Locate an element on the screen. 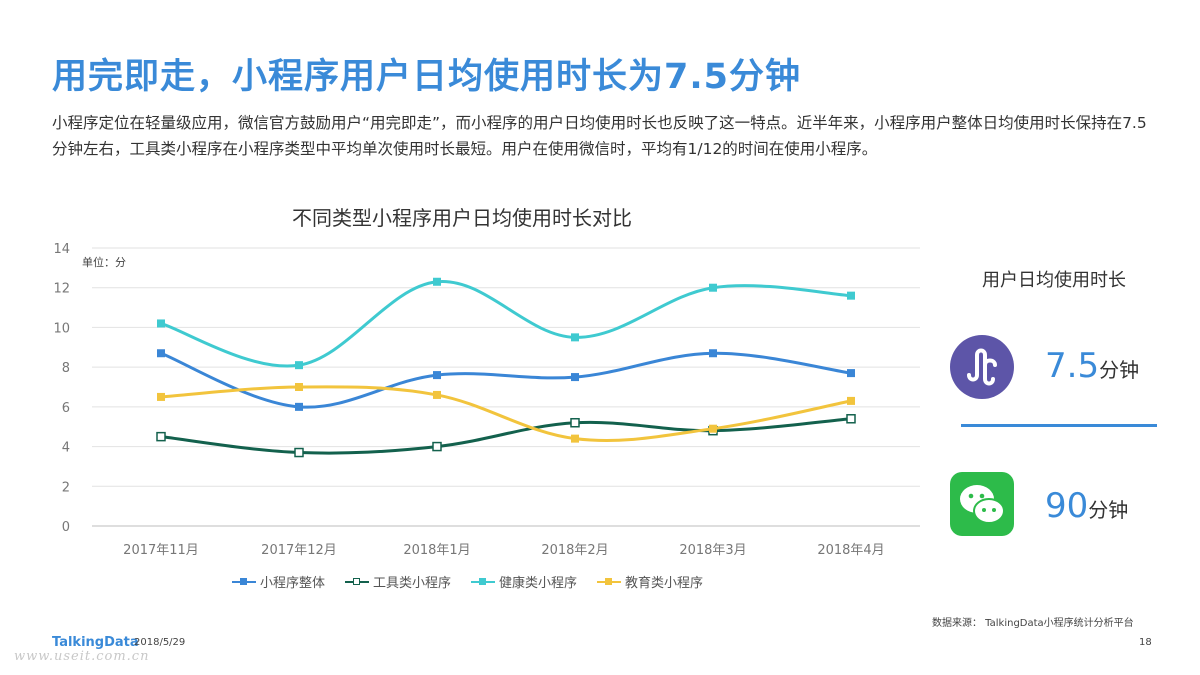  side-title: 用户日均使用时长 is located at coordinates (1054, 280).